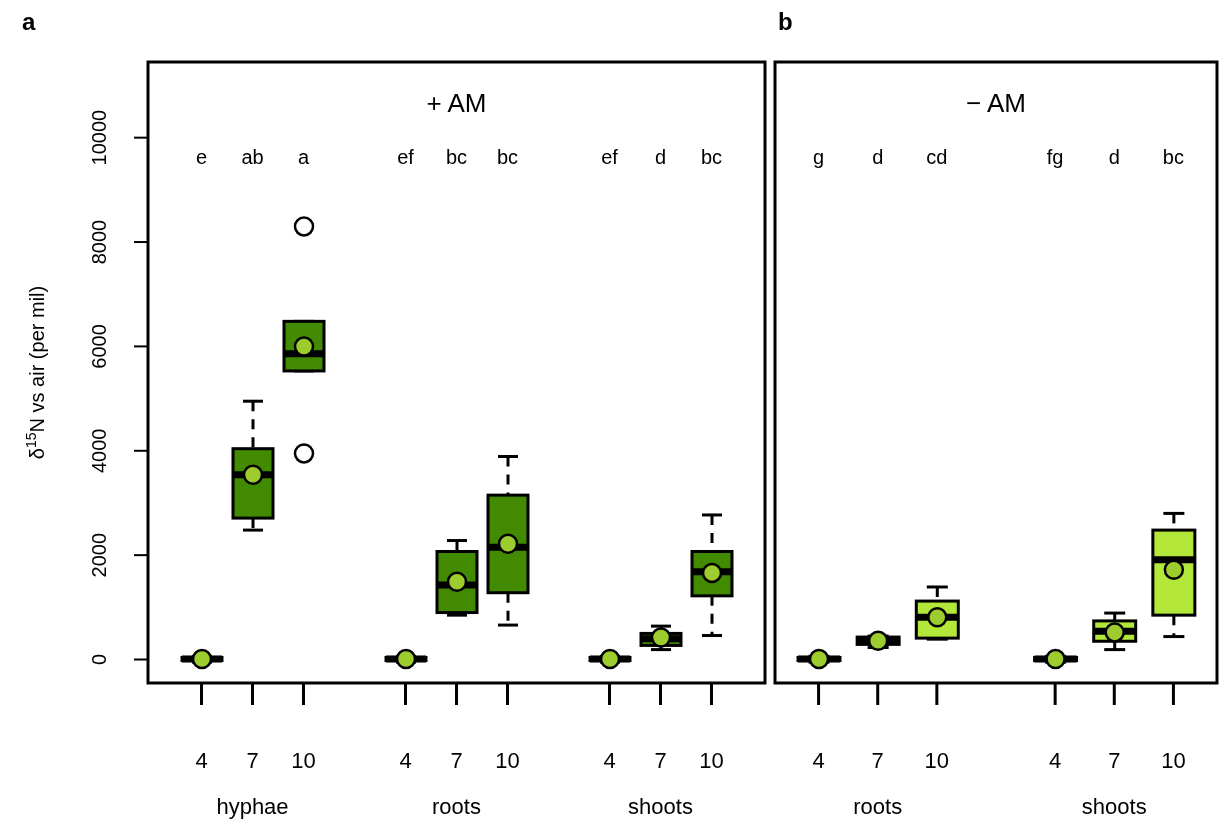 This screenshot has height=824, width=1225. Describe the element at coordinates (201, 156) in the screenshot. I see `annotation: e` at that location.